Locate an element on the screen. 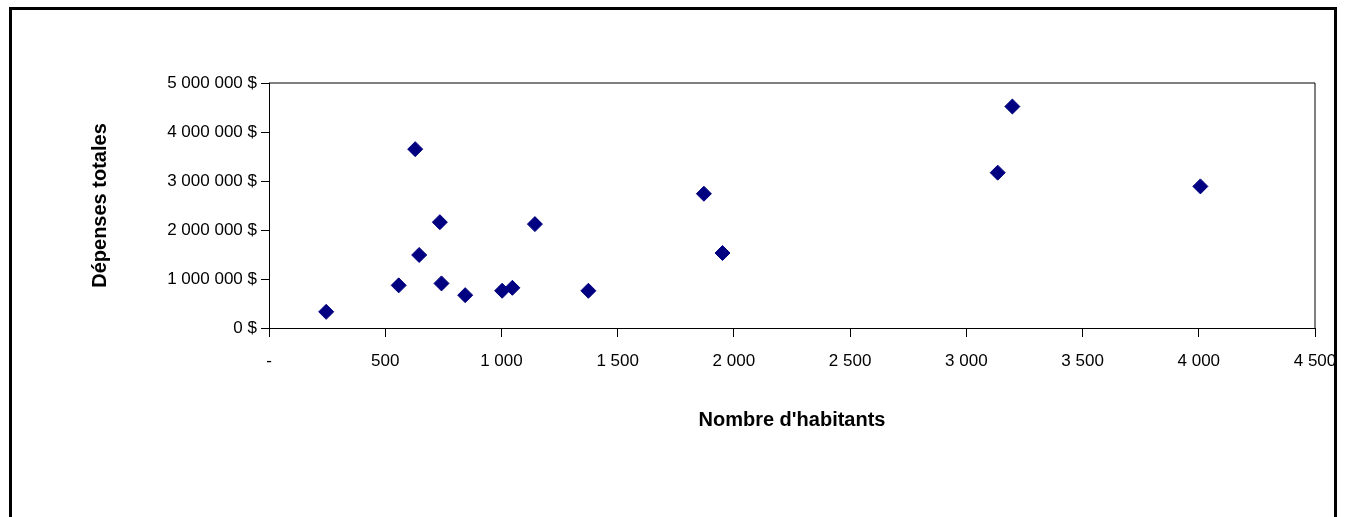  x-tick-label: 2 000 is located at coordinates (734, 360).